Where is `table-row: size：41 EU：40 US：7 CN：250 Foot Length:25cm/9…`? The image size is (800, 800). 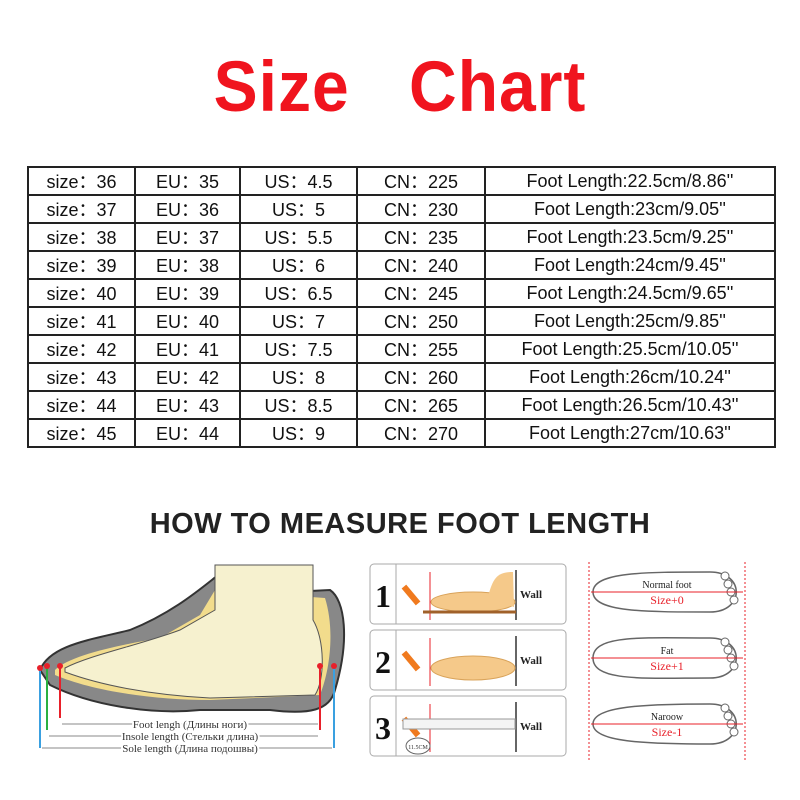
table-row: size：41 EU：40 US：7 CN：250 Foot Length:25cm/9… is located at coordinates (401, 321).